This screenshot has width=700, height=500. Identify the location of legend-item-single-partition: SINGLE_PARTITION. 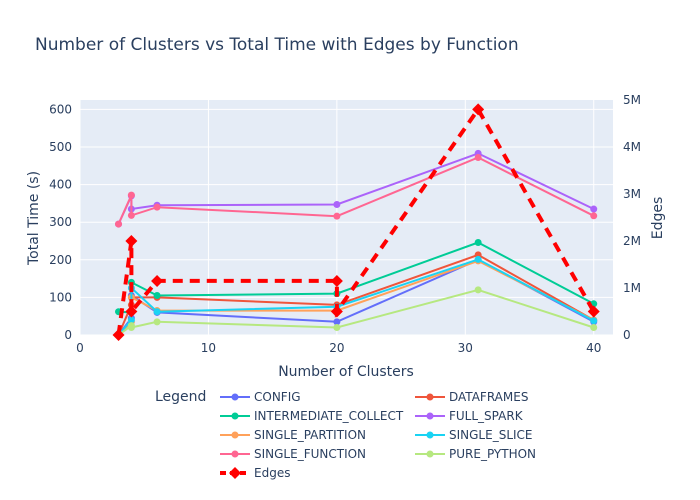
(293, 435).